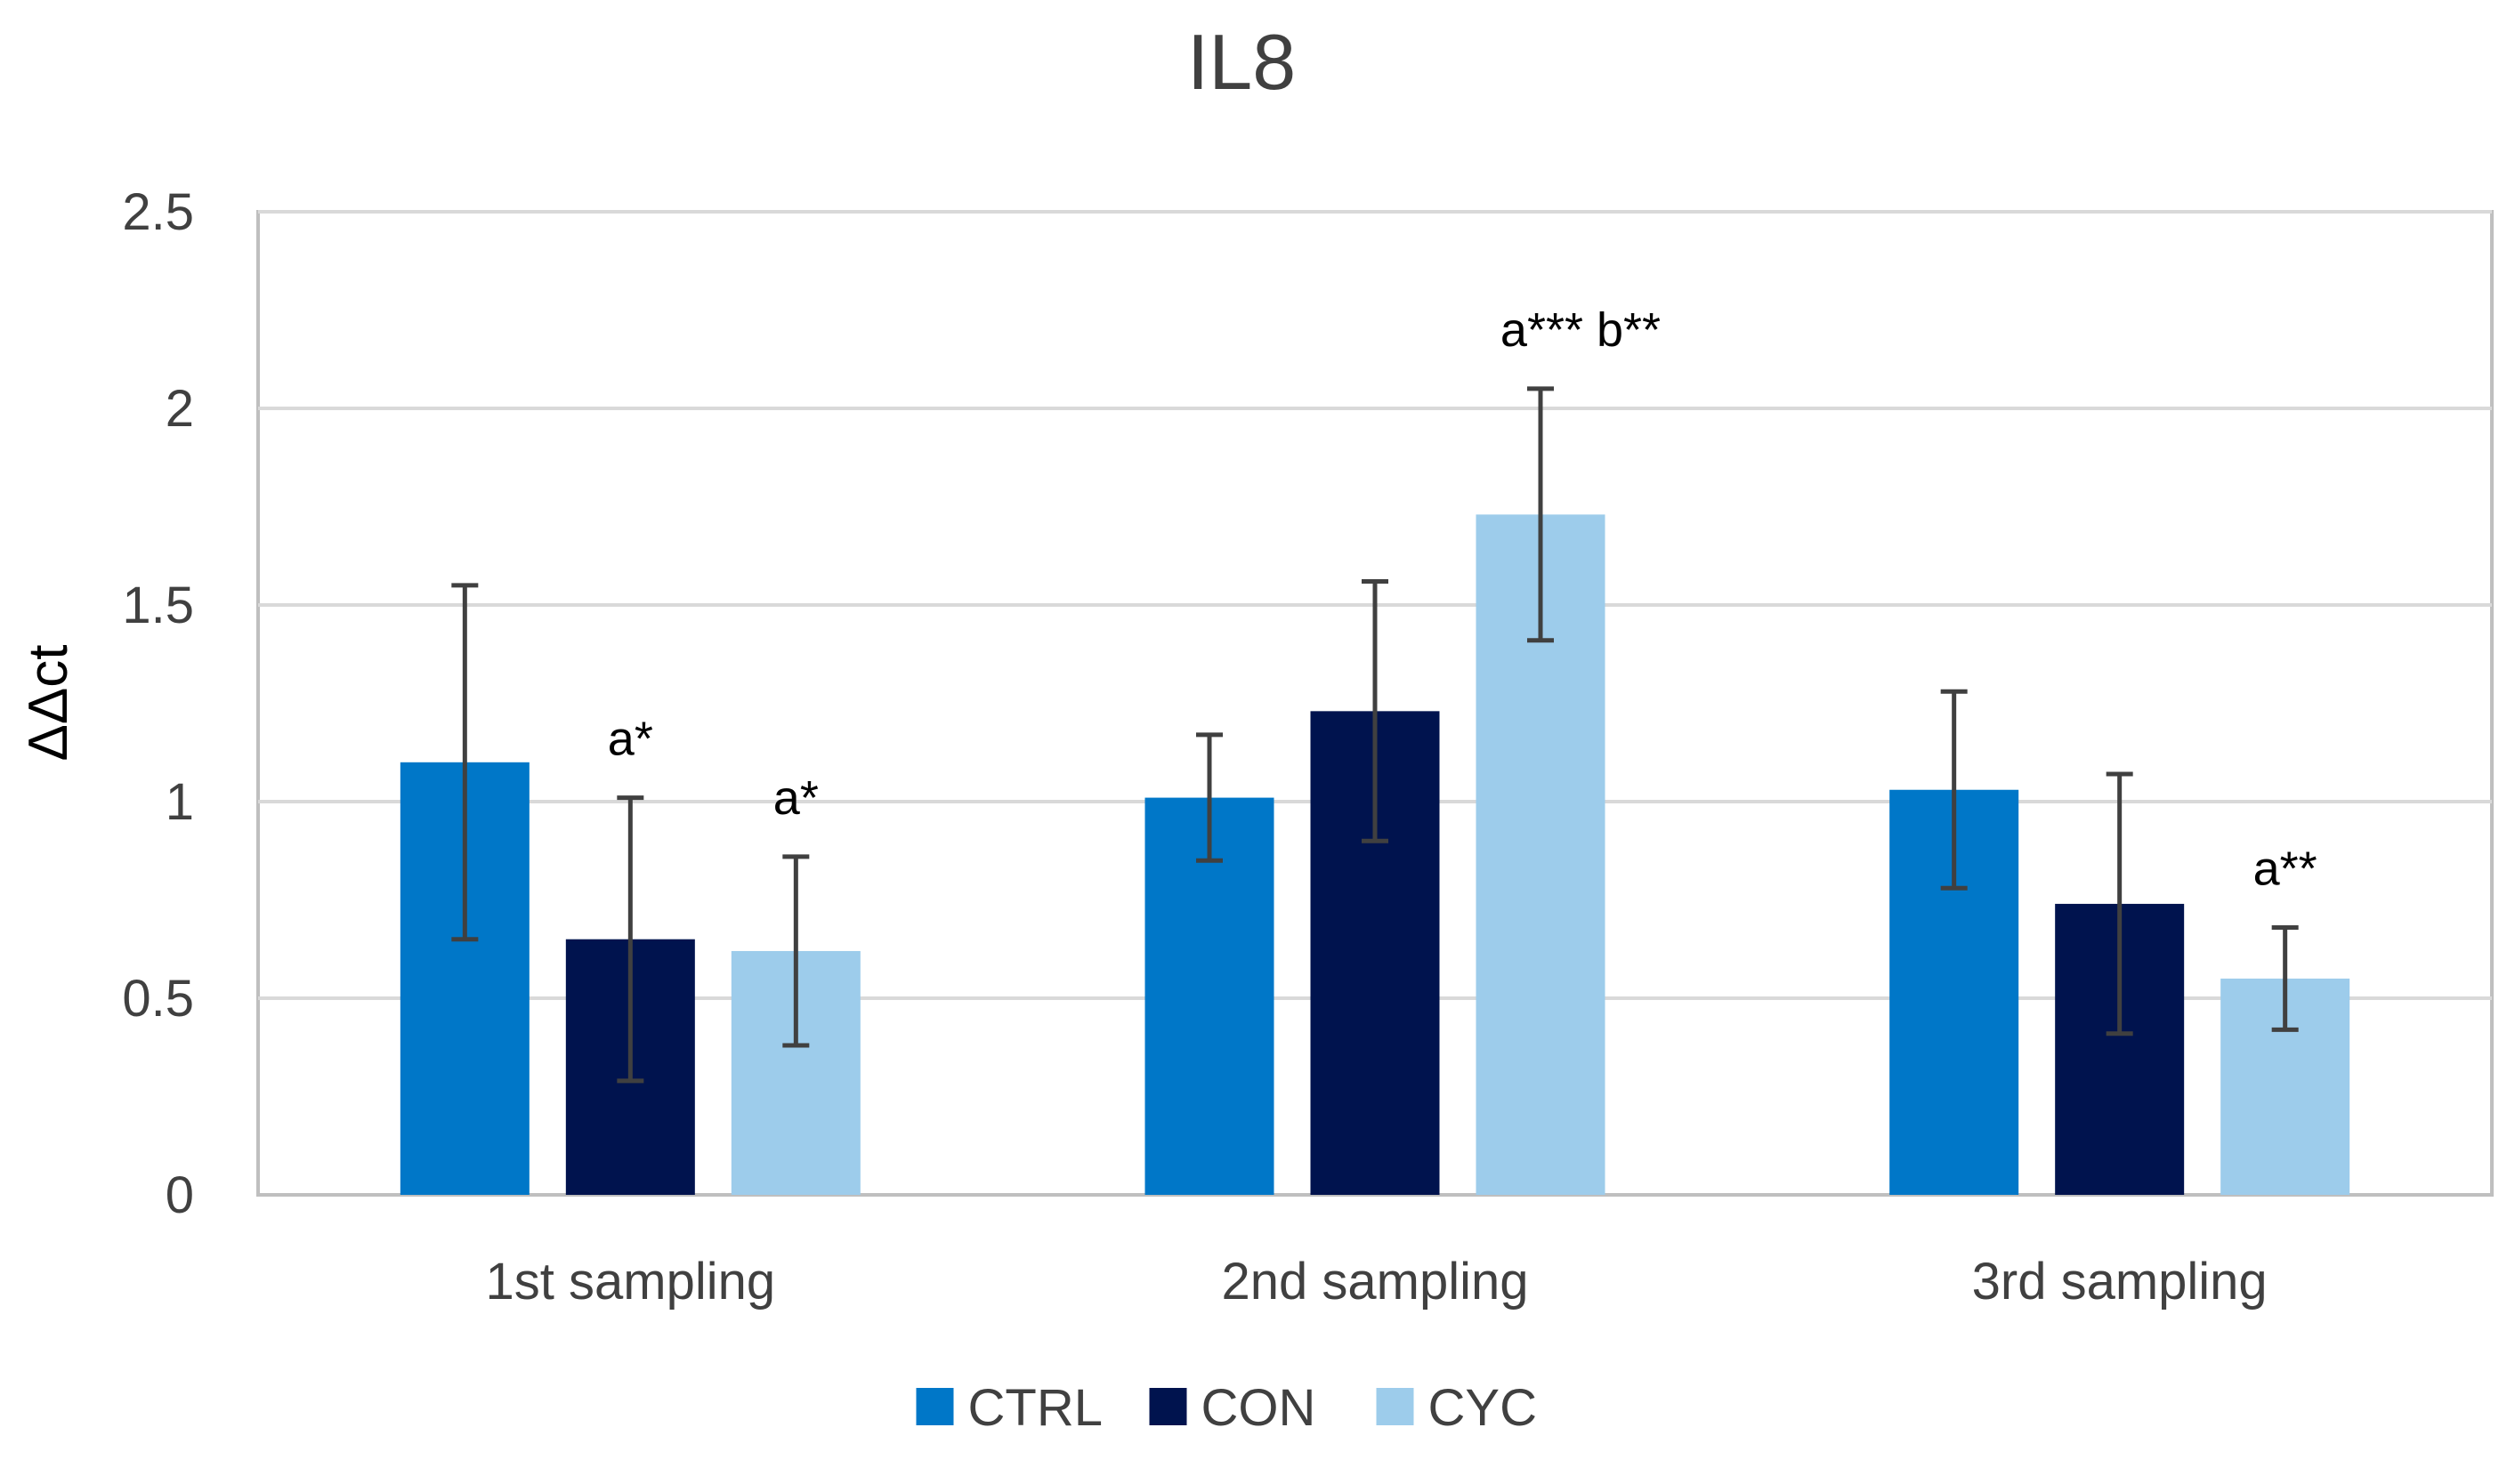  What do you see at coordinates (1168, 1406) in the screenshot?
I see `legend-swatch-con` at bounding box center [1168, 1406].